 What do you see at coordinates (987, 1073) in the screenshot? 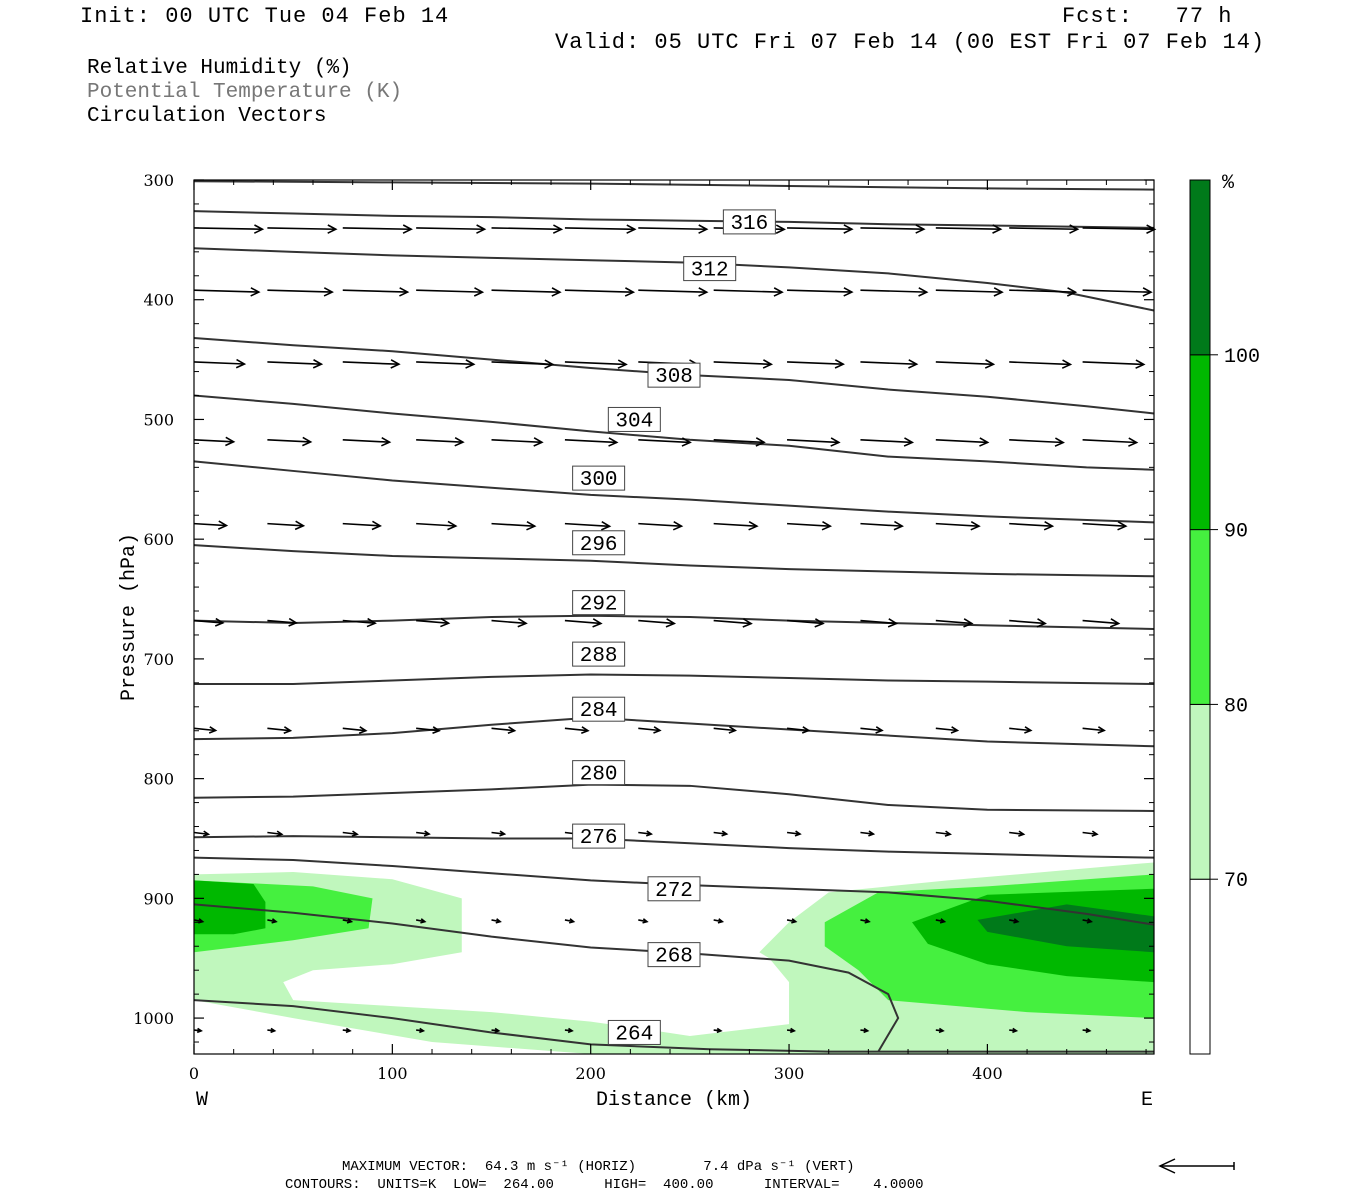
I see `x-tick-label: 400` at bounding box center [987, 1073].